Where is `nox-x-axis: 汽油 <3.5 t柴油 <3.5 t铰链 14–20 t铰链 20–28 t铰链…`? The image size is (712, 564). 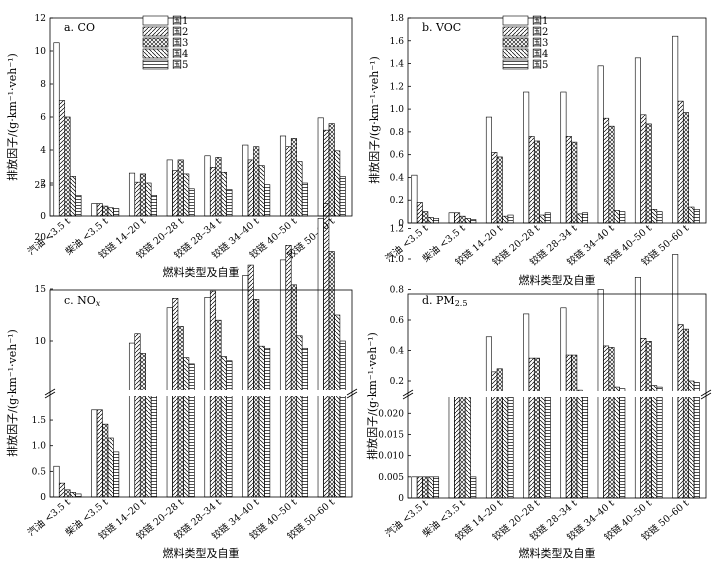 nox-x-axis: 汽油 <3.5 t柴油 <3.5 t铰链 14–20 t铰链 20–28 t铰链… is located at coordinates (181, 519).